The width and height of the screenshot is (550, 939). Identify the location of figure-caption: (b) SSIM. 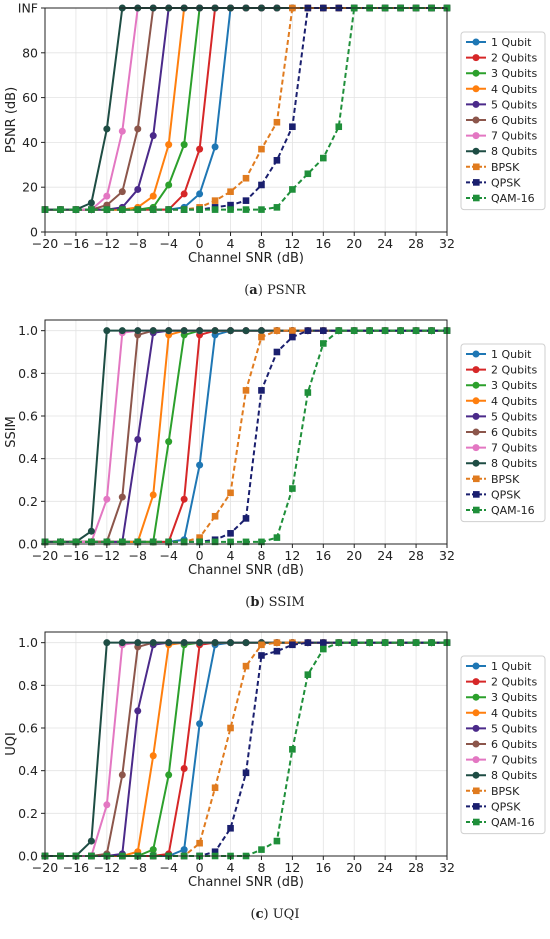
(274, 602).